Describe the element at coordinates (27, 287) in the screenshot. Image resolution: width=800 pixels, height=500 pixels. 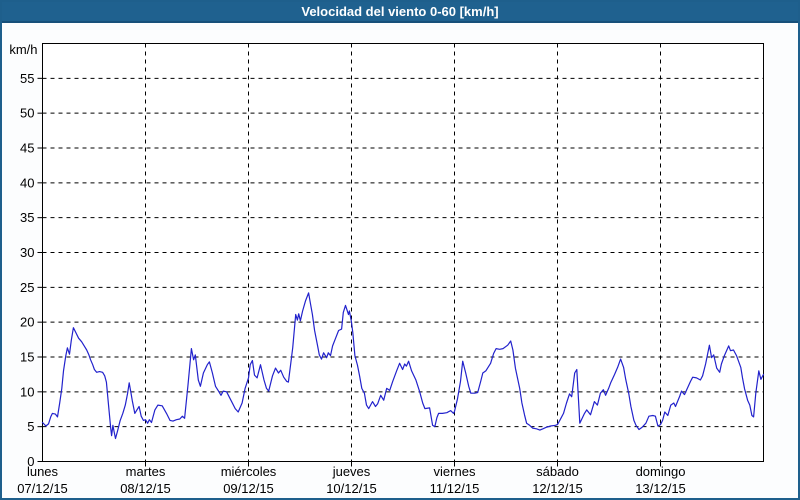
I see `y-axis-tick-label: 25` at that location.